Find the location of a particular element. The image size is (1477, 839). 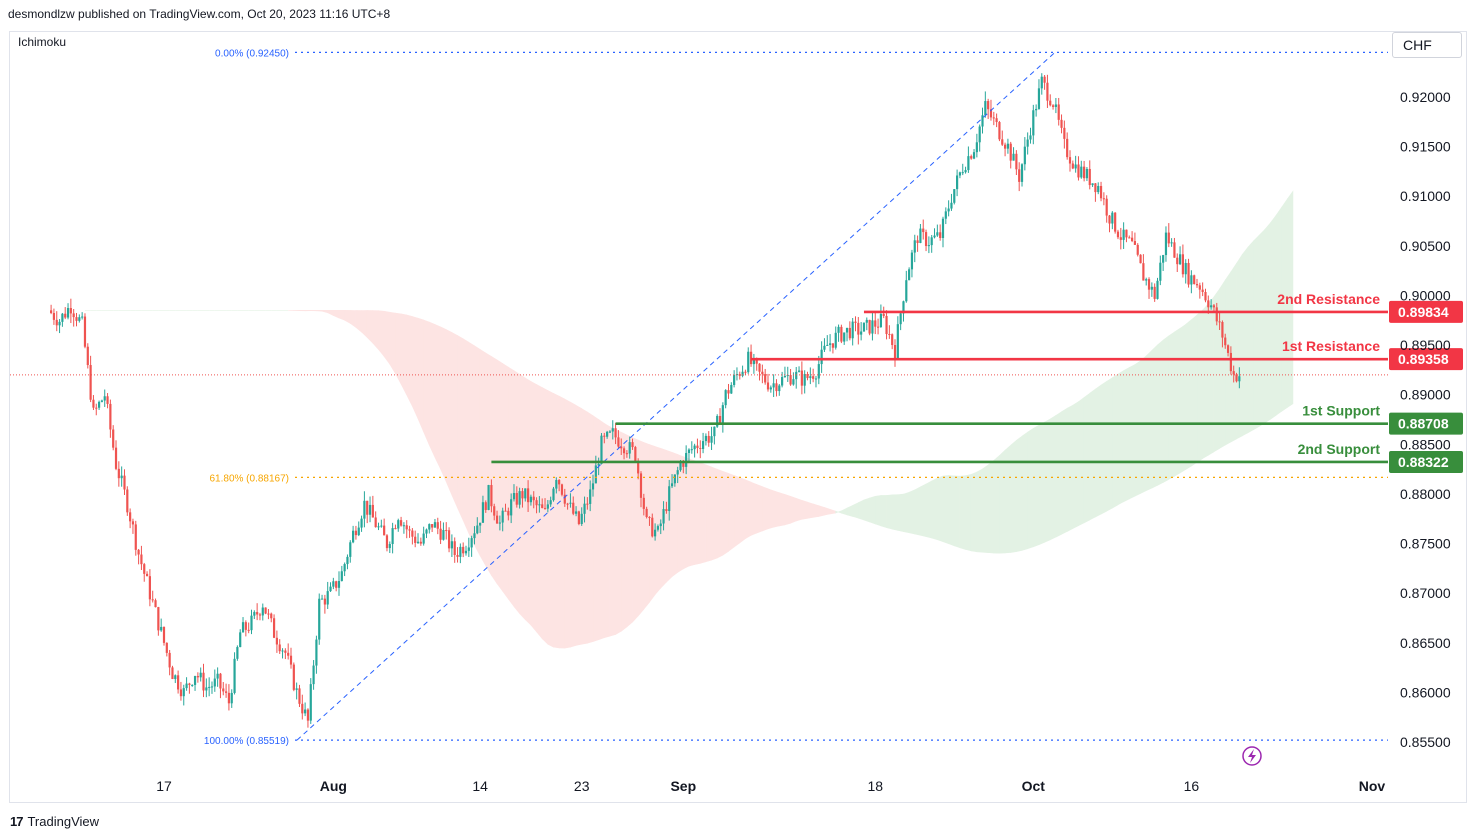

y-tick-label: 0.86000 is located at coordinates (1425, 692).